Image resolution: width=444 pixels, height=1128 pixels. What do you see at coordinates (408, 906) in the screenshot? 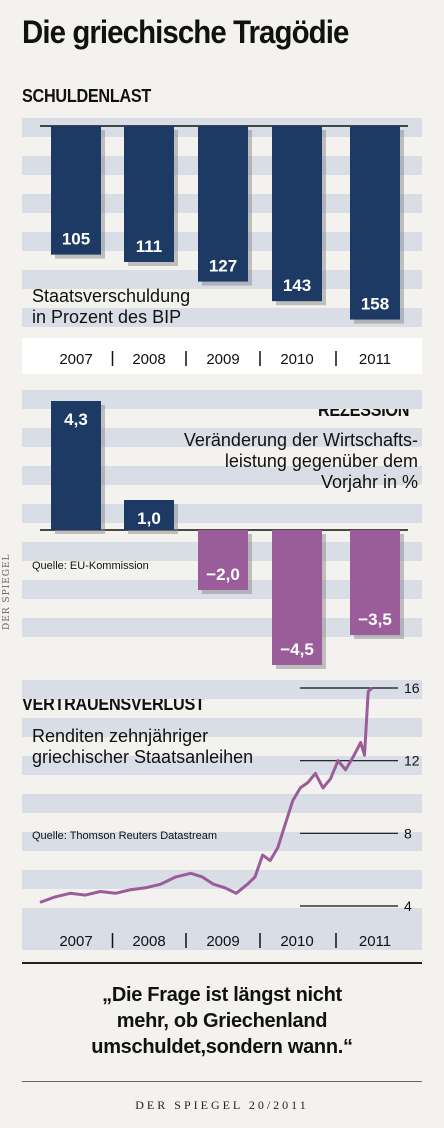
I see `yield-y-tick-label-4: 4` at bounding box center [408, 906].